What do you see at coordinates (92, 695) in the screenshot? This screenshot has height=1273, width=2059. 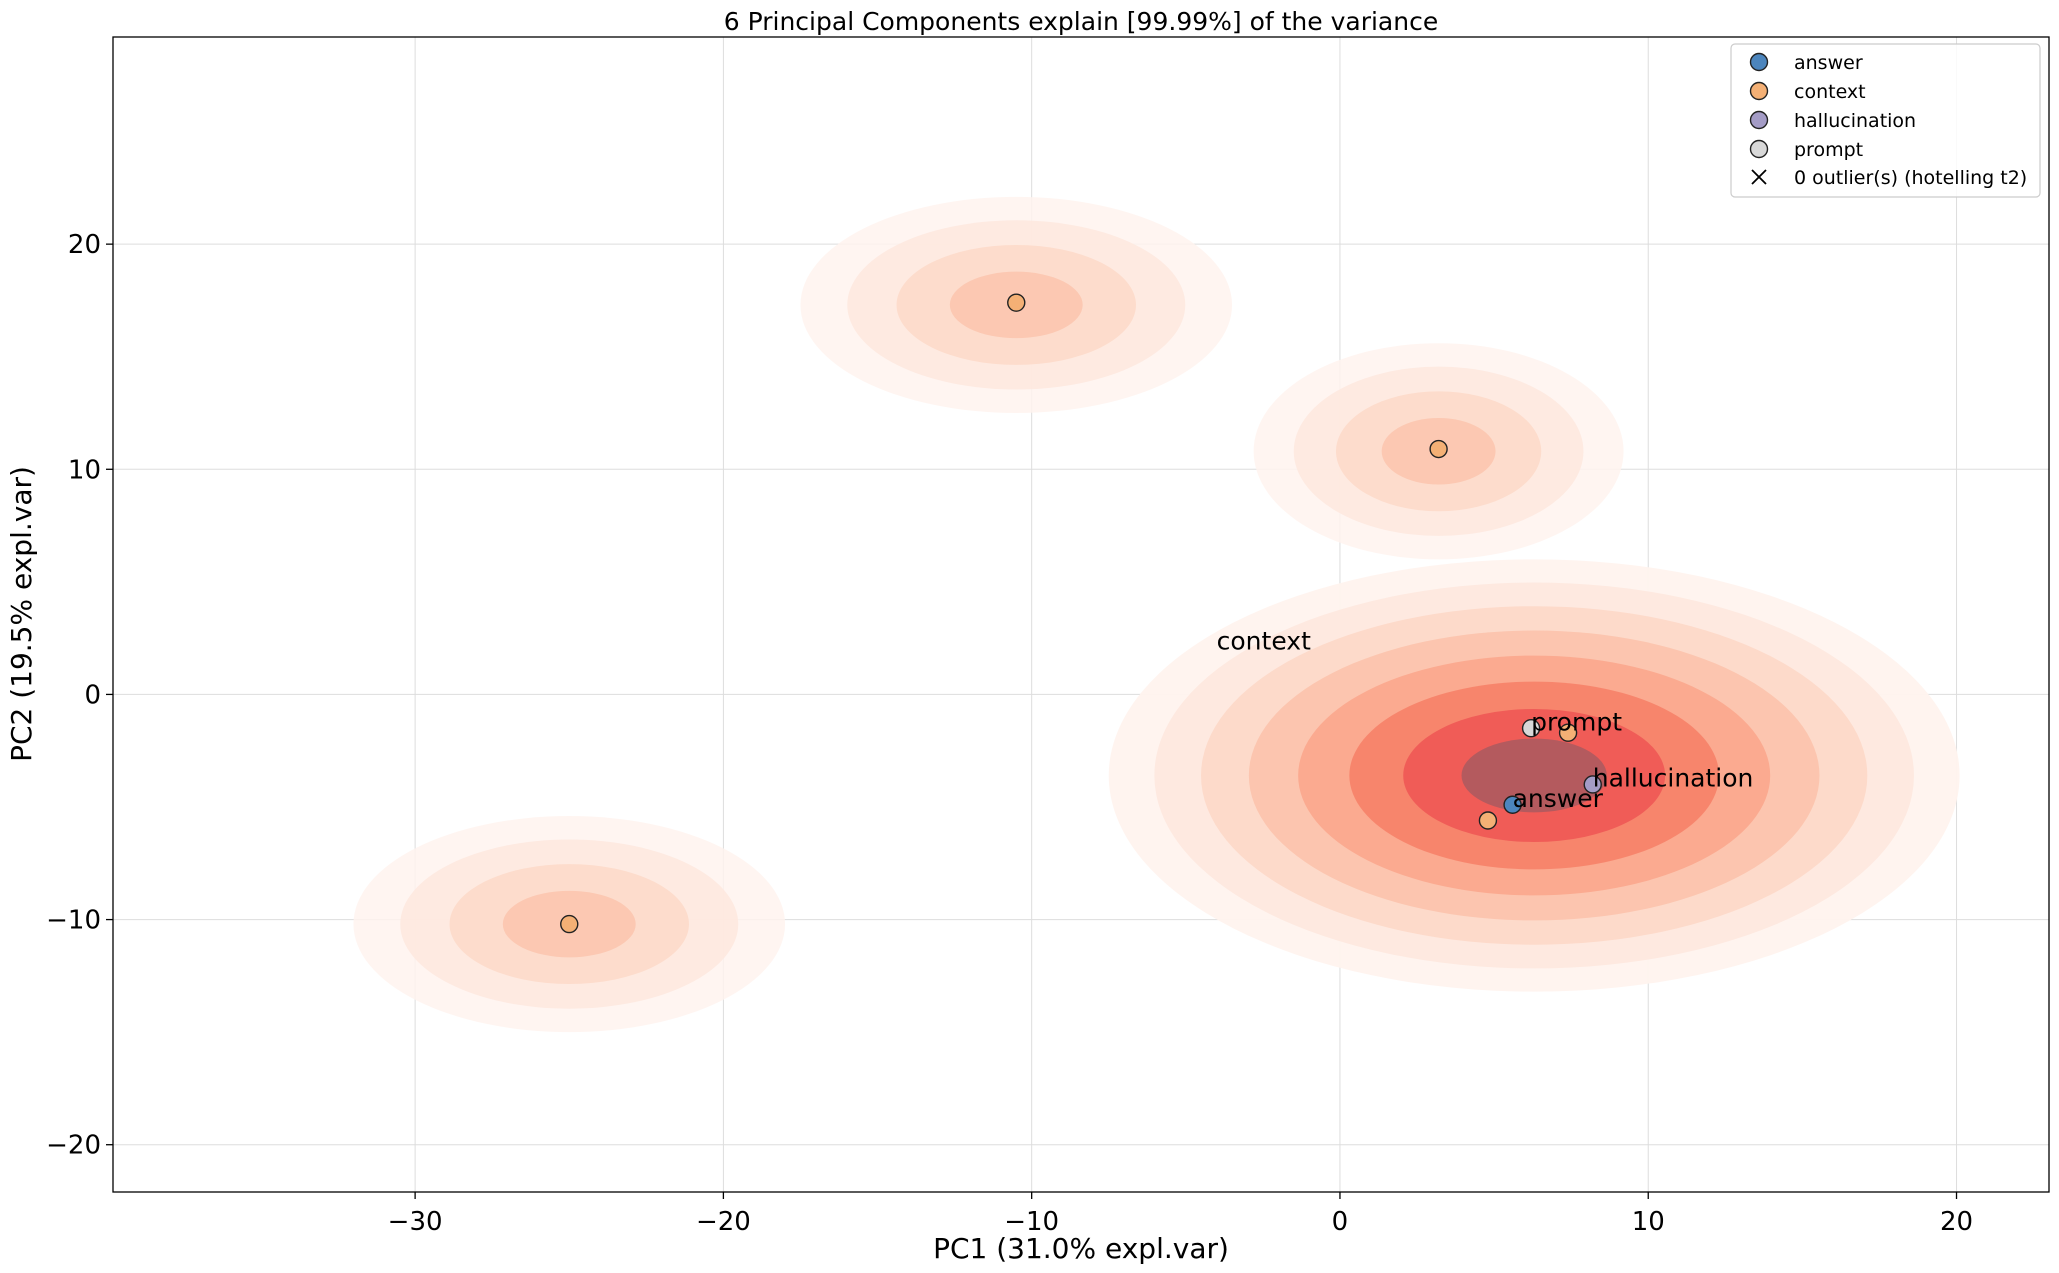 I see `y-tick-label: 0` at bounding box center [92, 695].